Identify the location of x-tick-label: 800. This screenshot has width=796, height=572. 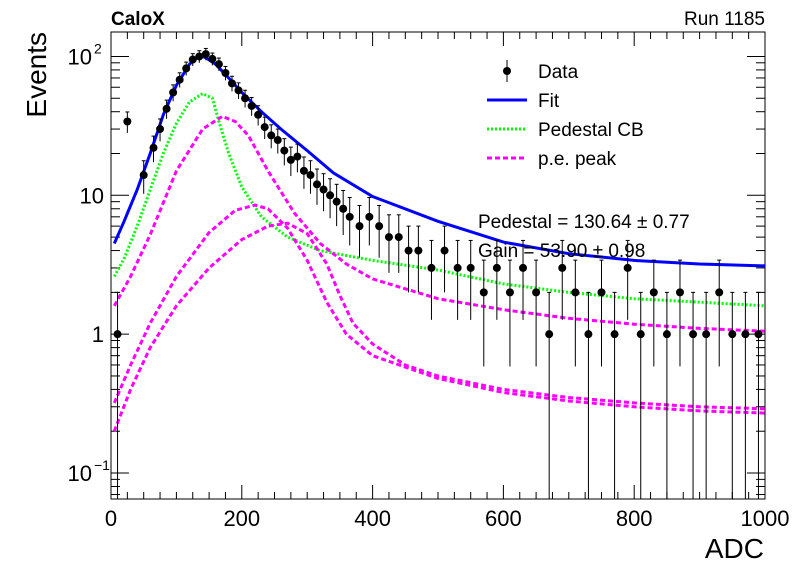
(634, 518).